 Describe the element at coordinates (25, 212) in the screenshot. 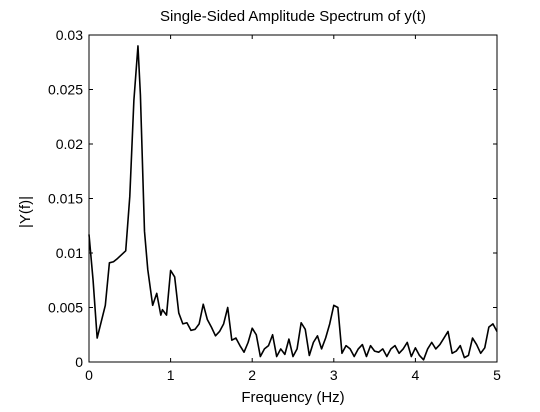

I see `y-axis-label: |Y(f)|` at that location.